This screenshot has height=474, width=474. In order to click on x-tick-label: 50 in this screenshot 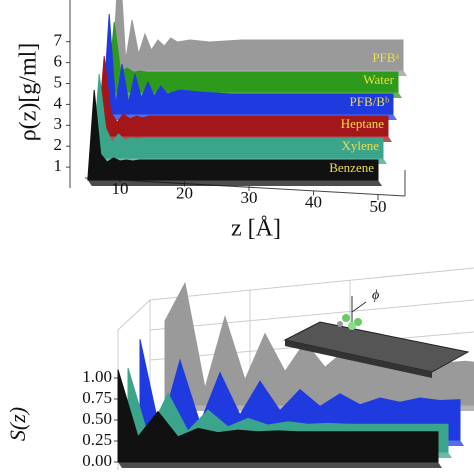, I will do `click(378, 206)`.